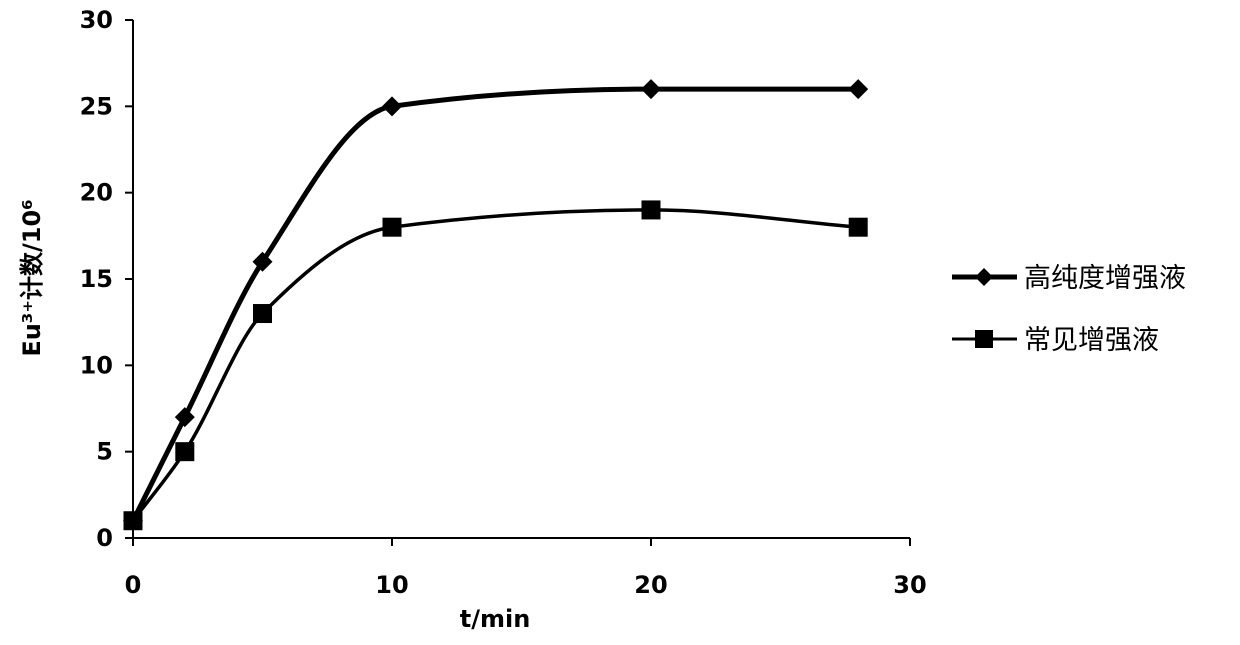 Image resolution: width=1240 pixels, height=645 pixels. What do you see at coordinates (32, 277) in the screenshot?
I see `y-axis-title: Eu³⁺计数/10⁶` at bounding box center [32, 277].